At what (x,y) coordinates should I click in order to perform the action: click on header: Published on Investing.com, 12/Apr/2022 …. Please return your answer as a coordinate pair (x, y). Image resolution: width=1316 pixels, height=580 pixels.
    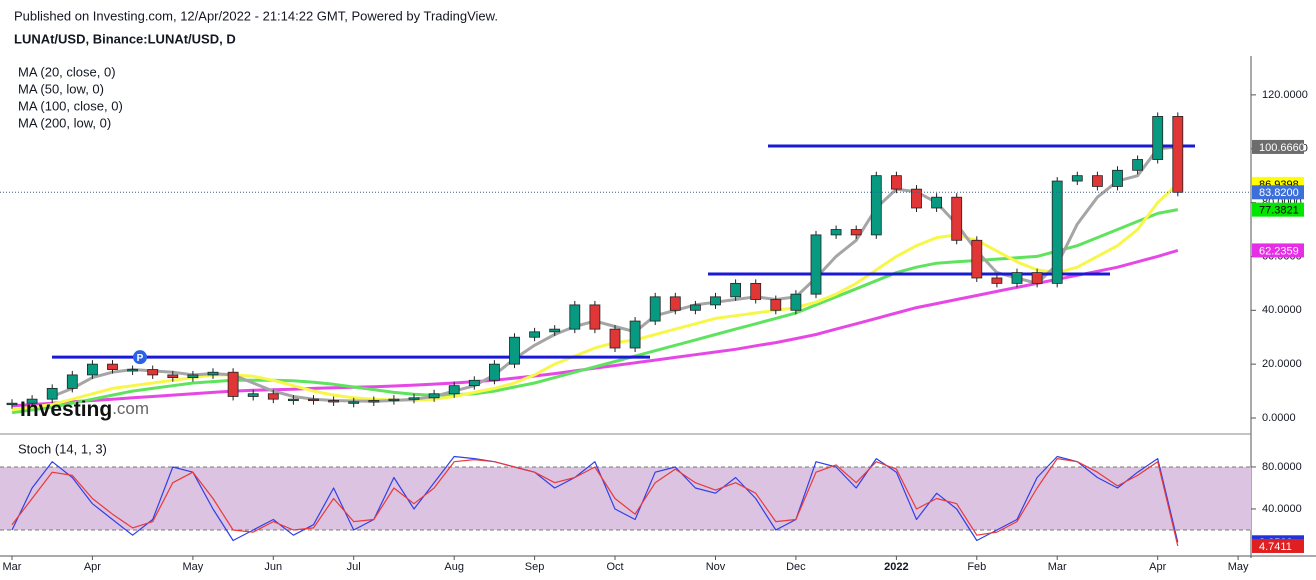
    Looking at the image, I should click on (256, 15).